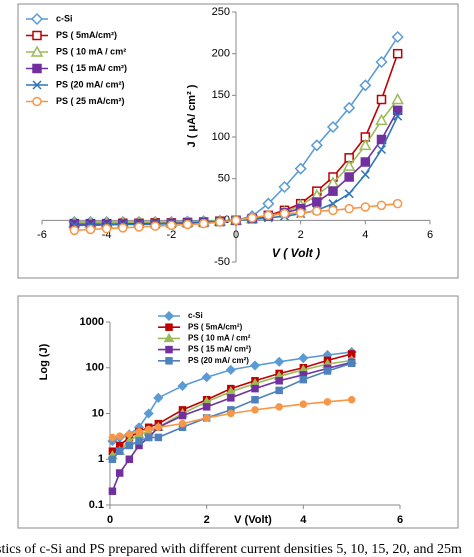  Describe the element at coordinates (221, 54) in the screenshot. I see `y-tick-label: 200` at that location.